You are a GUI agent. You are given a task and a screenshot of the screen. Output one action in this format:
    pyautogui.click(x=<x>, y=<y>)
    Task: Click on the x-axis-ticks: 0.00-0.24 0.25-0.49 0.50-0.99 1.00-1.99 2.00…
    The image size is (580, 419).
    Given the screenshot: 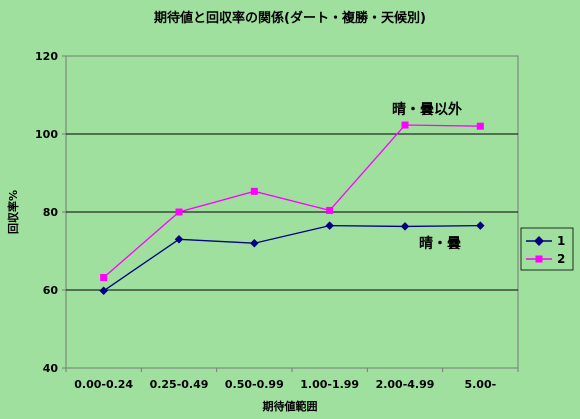 What is the action you would take?
    pyautogui.click(x=292, y=379)
    